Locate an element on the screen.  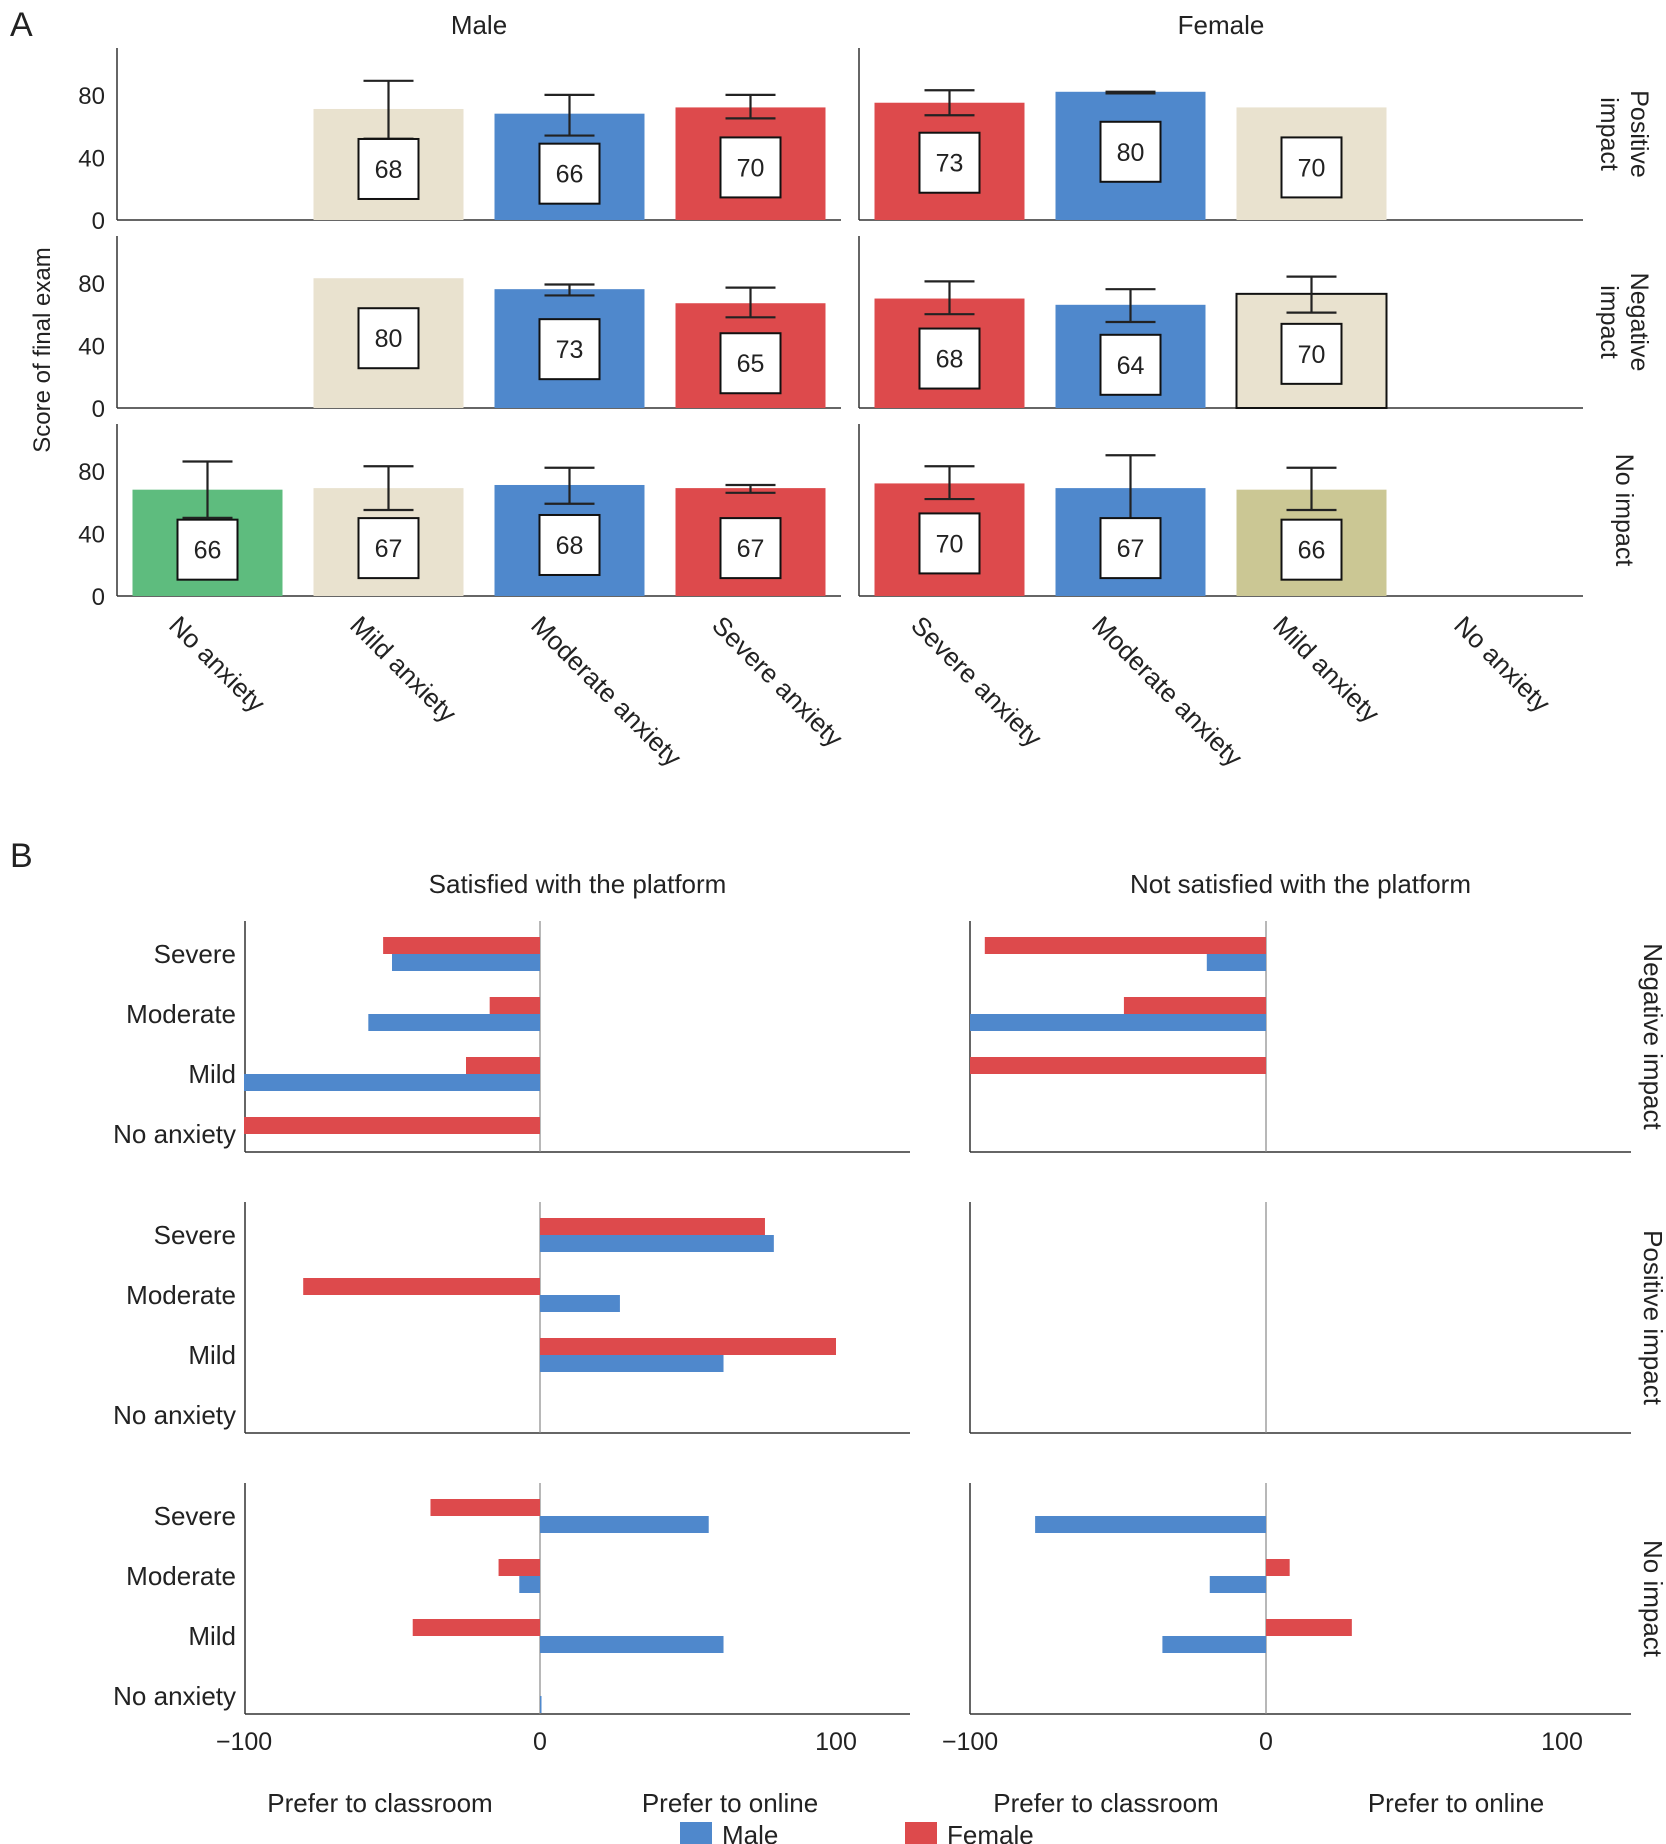
row-label: Negative impact is located at coordinates (1652, 1036).